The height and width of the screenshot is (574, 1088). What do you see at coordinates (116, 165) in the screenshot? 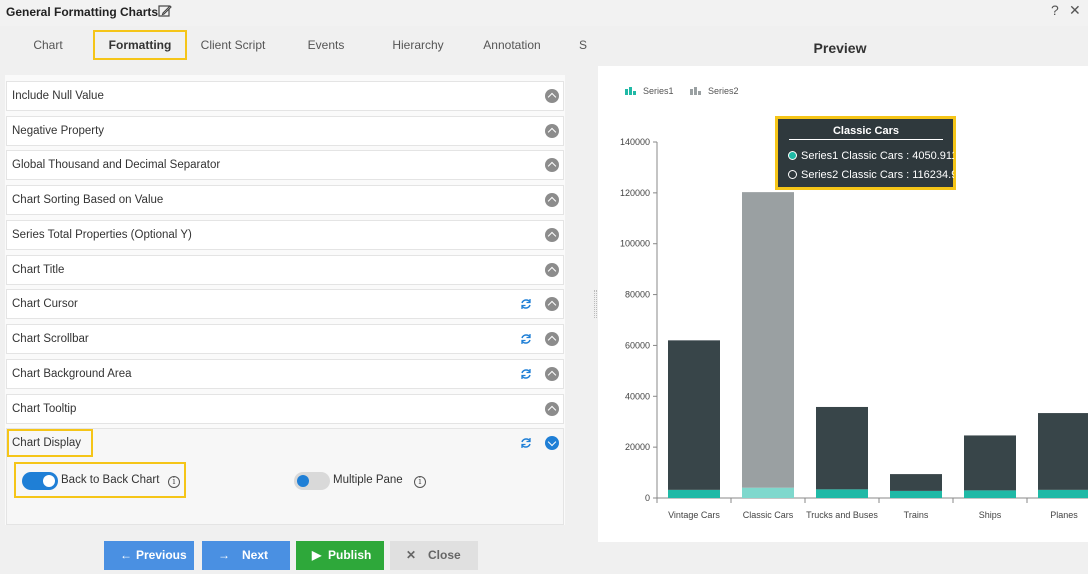
I see `accordion-label: Global Thousand and Decimal Separator` at bounding box center [116, 165].